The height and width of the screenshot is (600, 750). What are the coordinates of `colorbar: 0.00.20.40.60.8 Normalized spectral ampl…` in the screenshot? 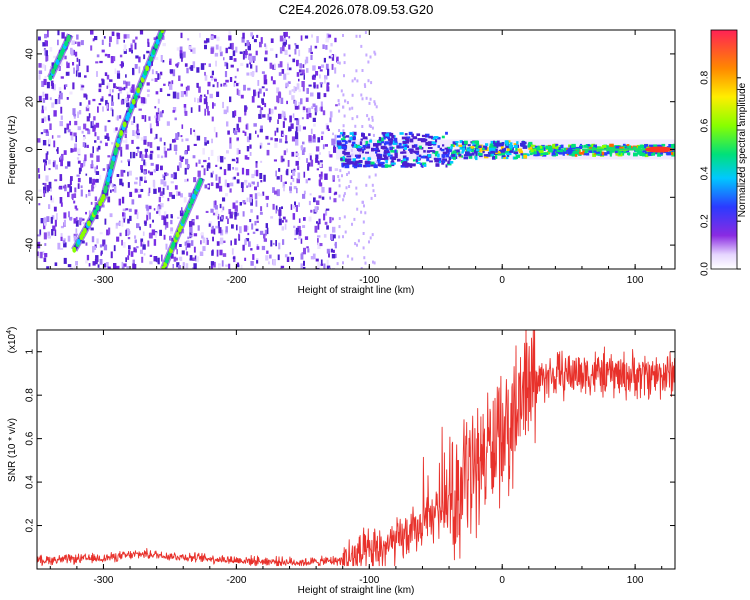 It's located at (724, 152).